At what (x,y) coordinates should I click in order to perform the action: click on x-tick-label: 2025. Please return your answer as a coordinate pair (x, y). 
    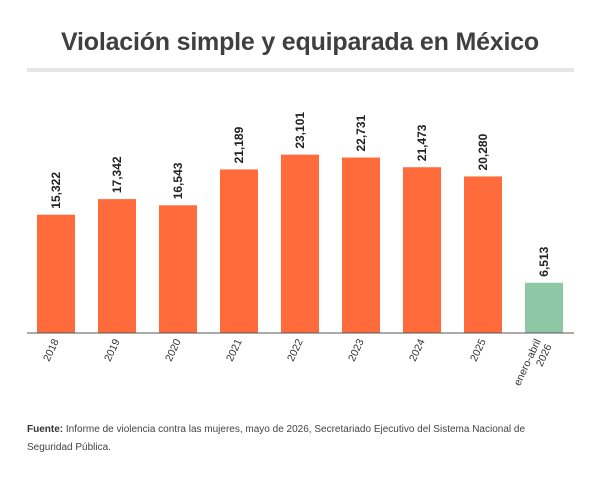
    Looking at the image, I should click on (478, 350).